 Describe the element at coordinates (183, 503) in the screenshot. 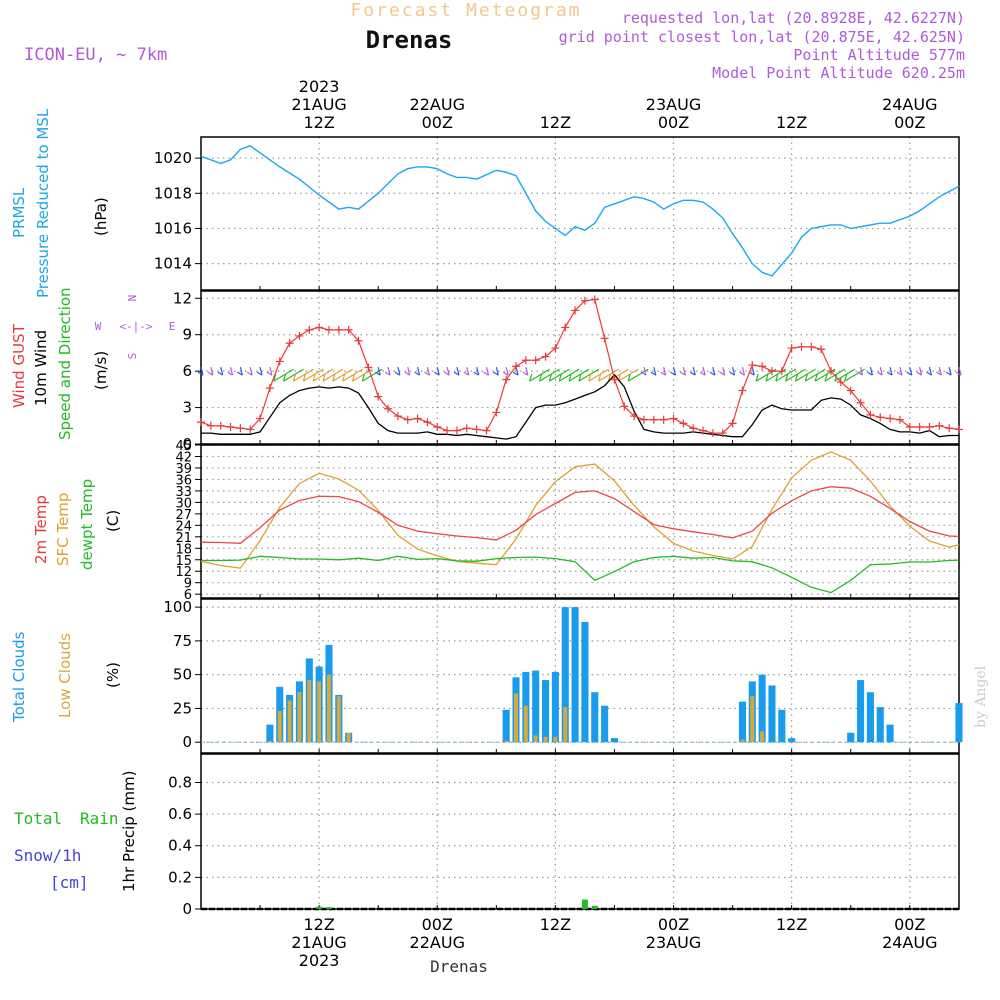

I see `y-tick-label: 30` at that location.